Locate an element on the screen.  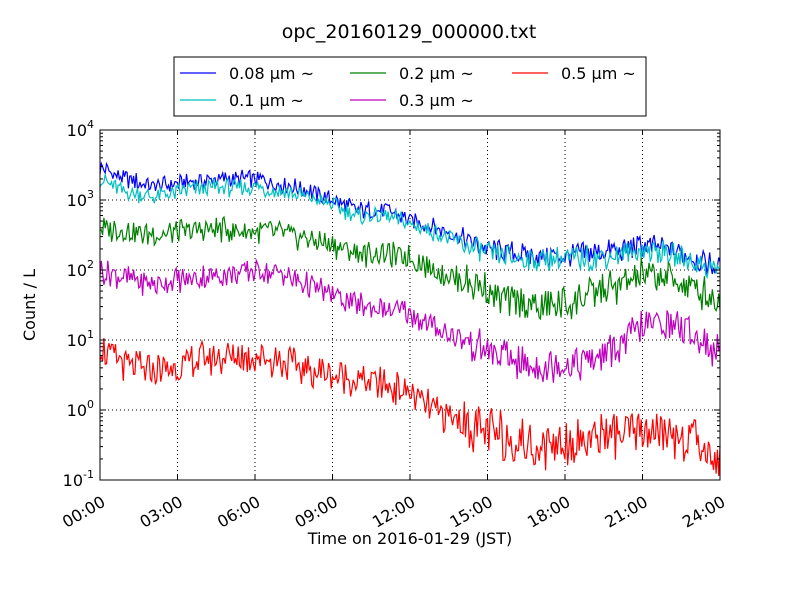
x-tick-label: 06:00 is located at coordinates (238, 512).